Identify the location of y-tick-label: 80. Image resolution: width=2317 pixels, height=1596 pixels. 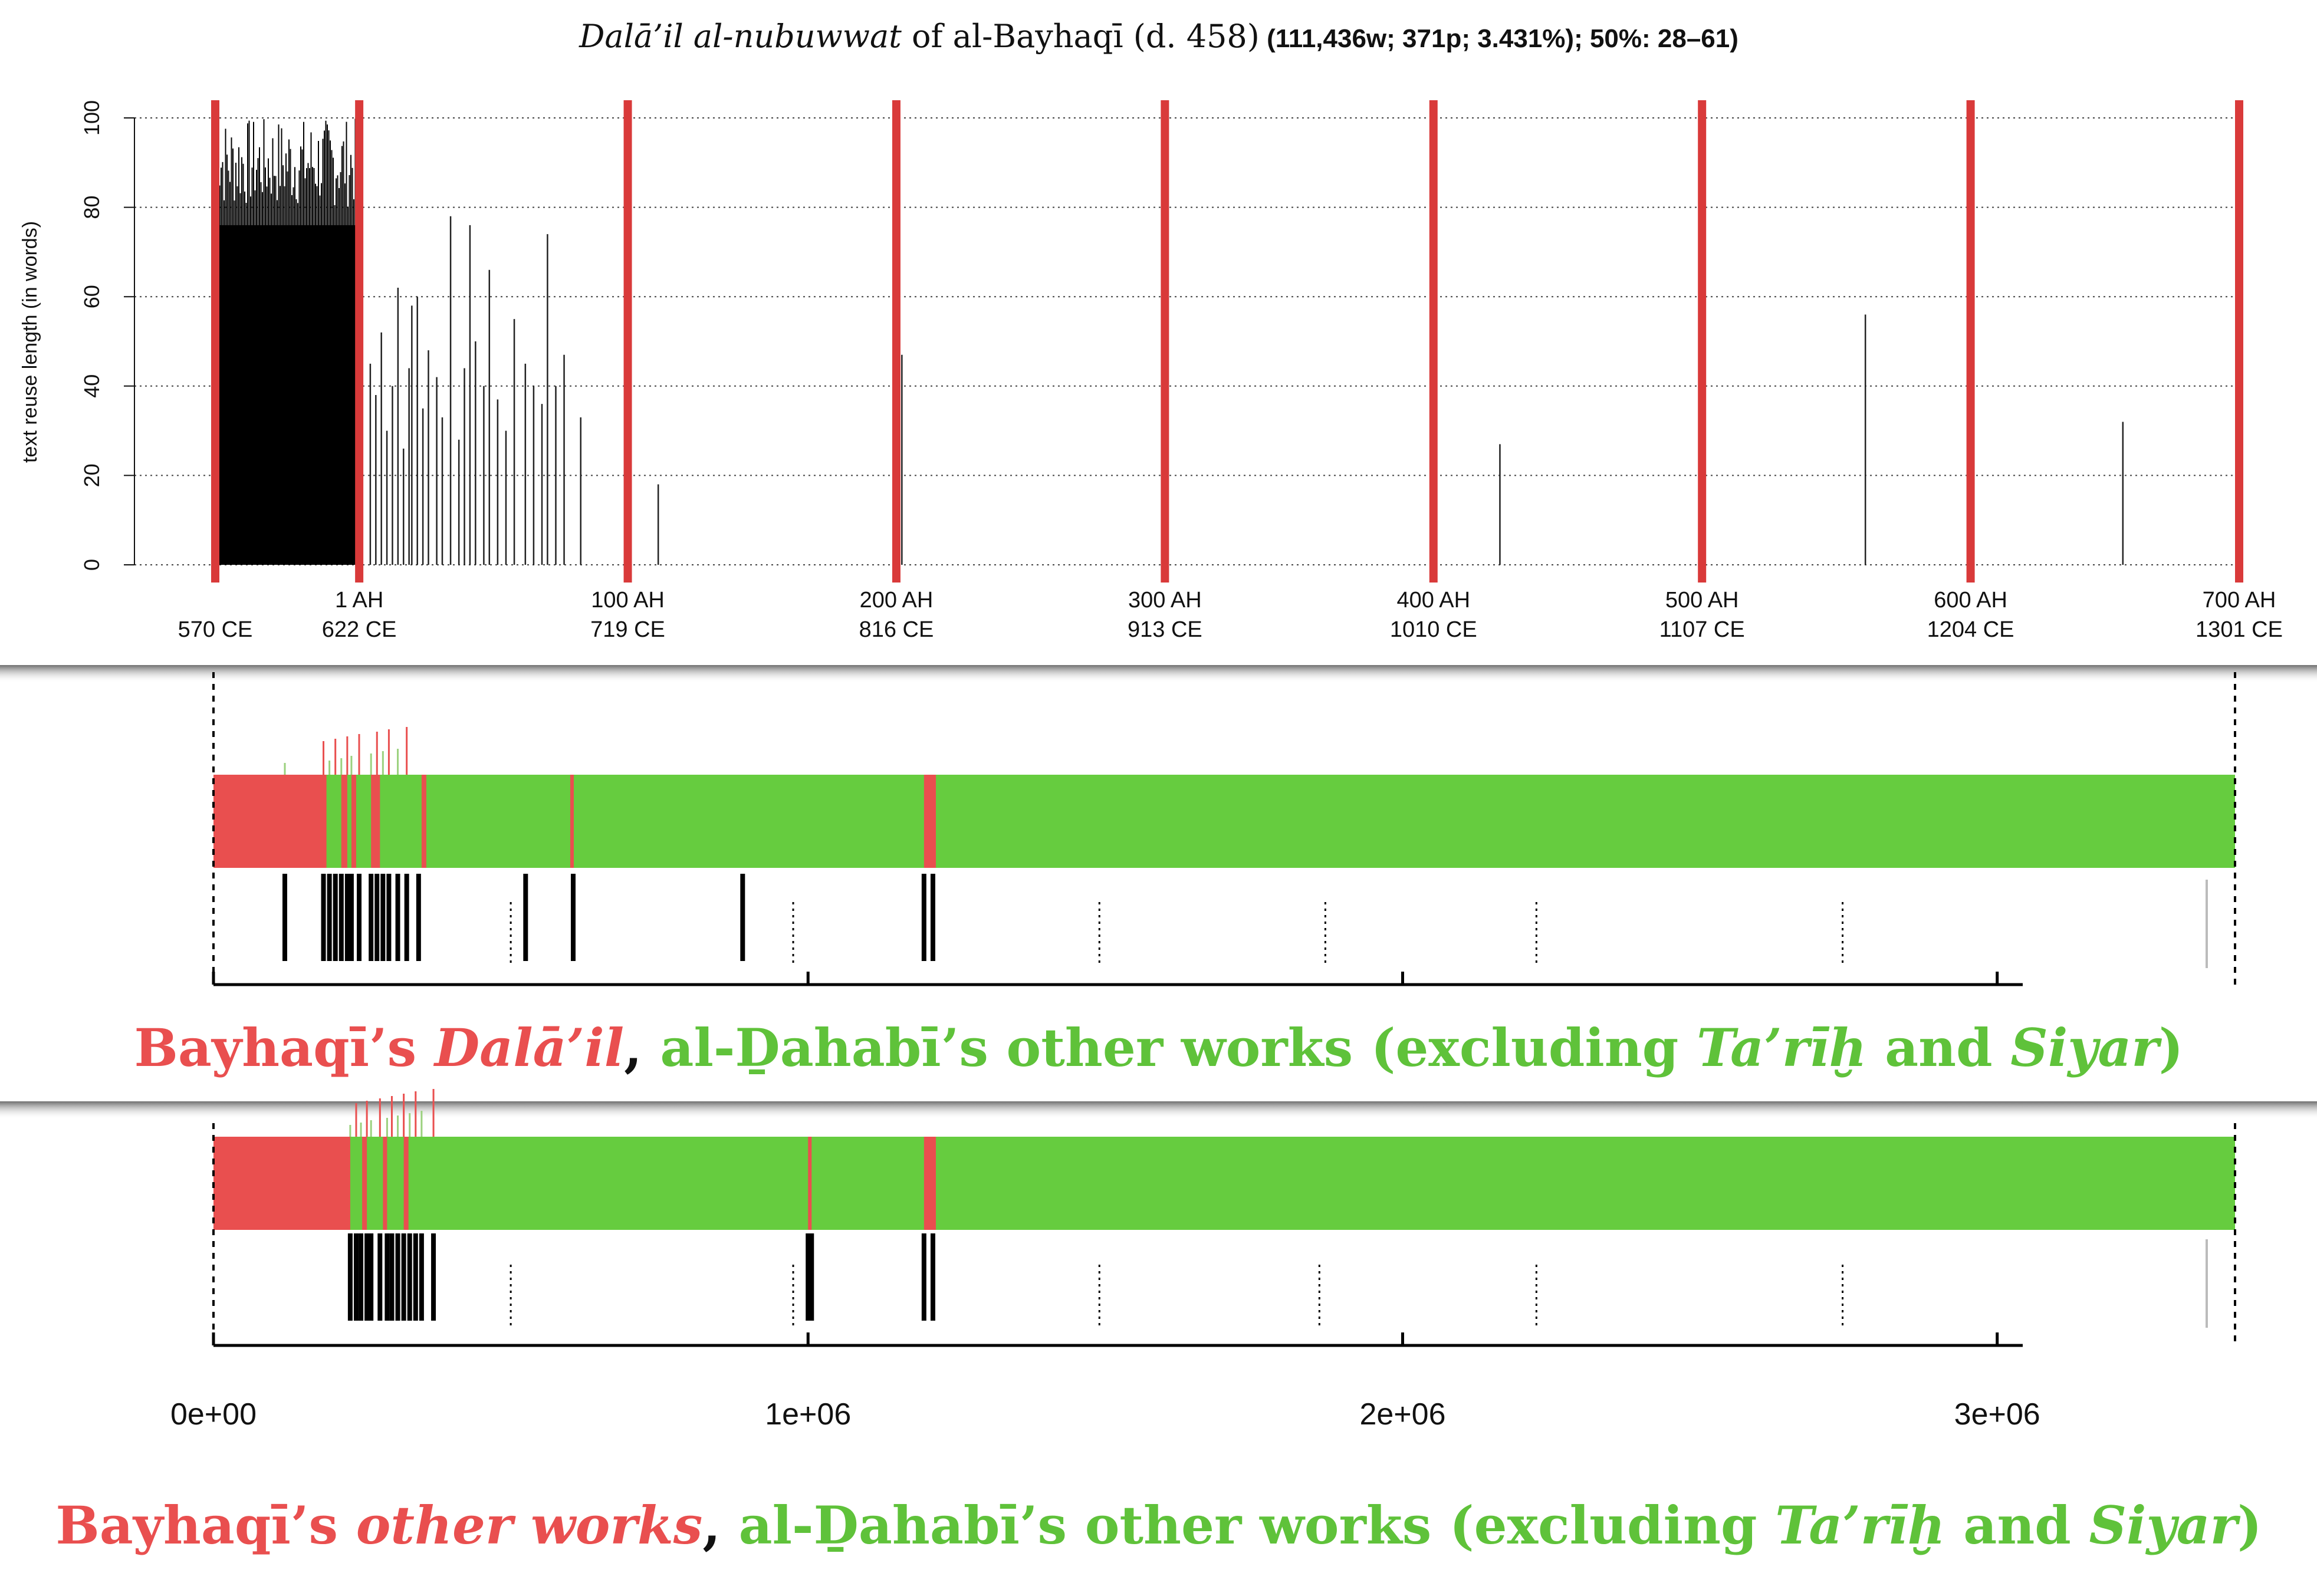
(92, 207).